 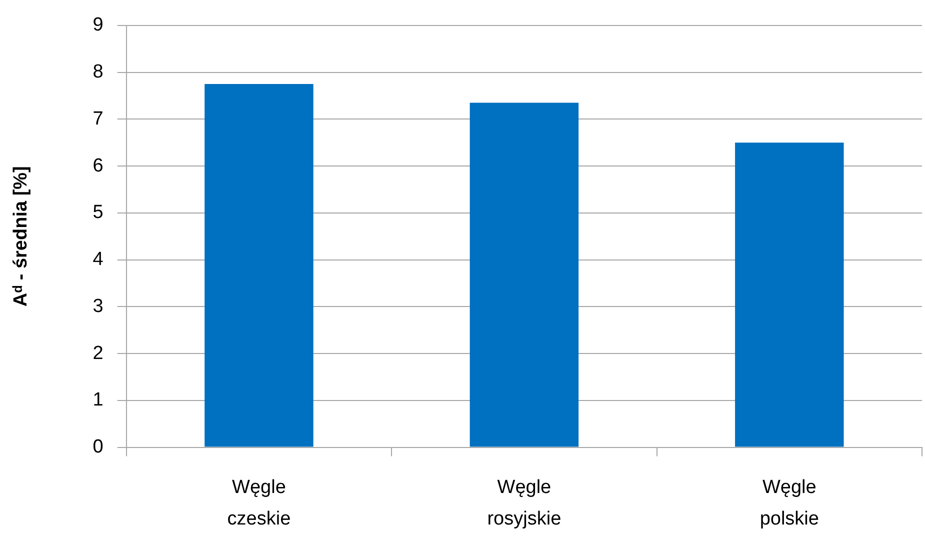 I want to click on y-tick-label: 4, so click(x=98, y=259).